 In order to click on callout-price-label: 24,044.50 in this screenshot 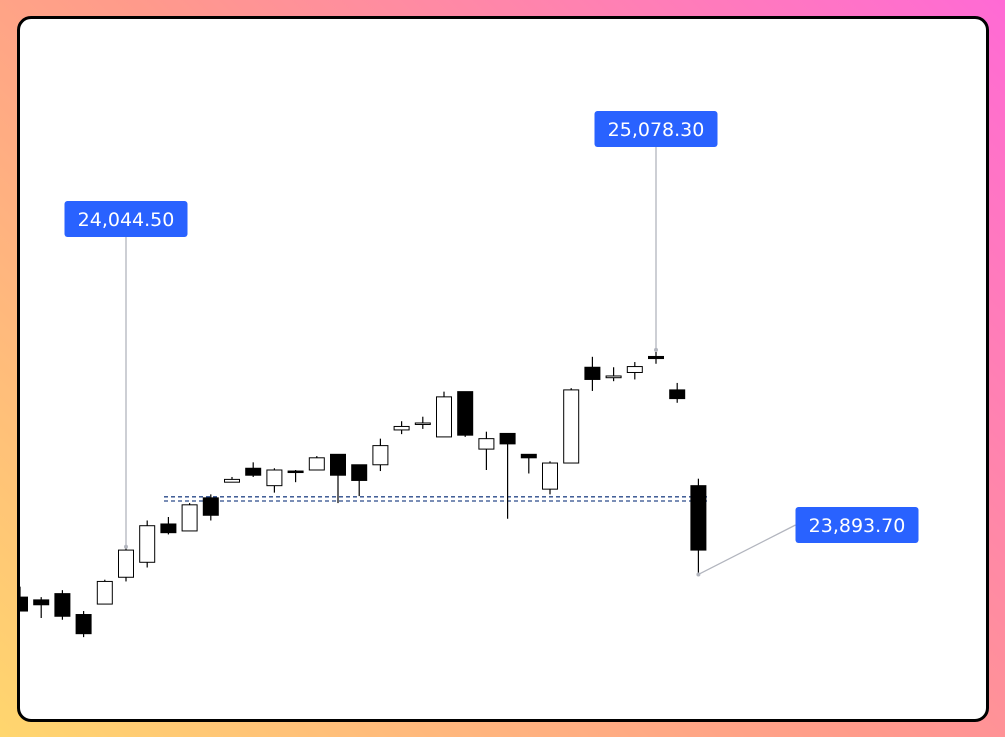, I will do `click(126, 220)`.